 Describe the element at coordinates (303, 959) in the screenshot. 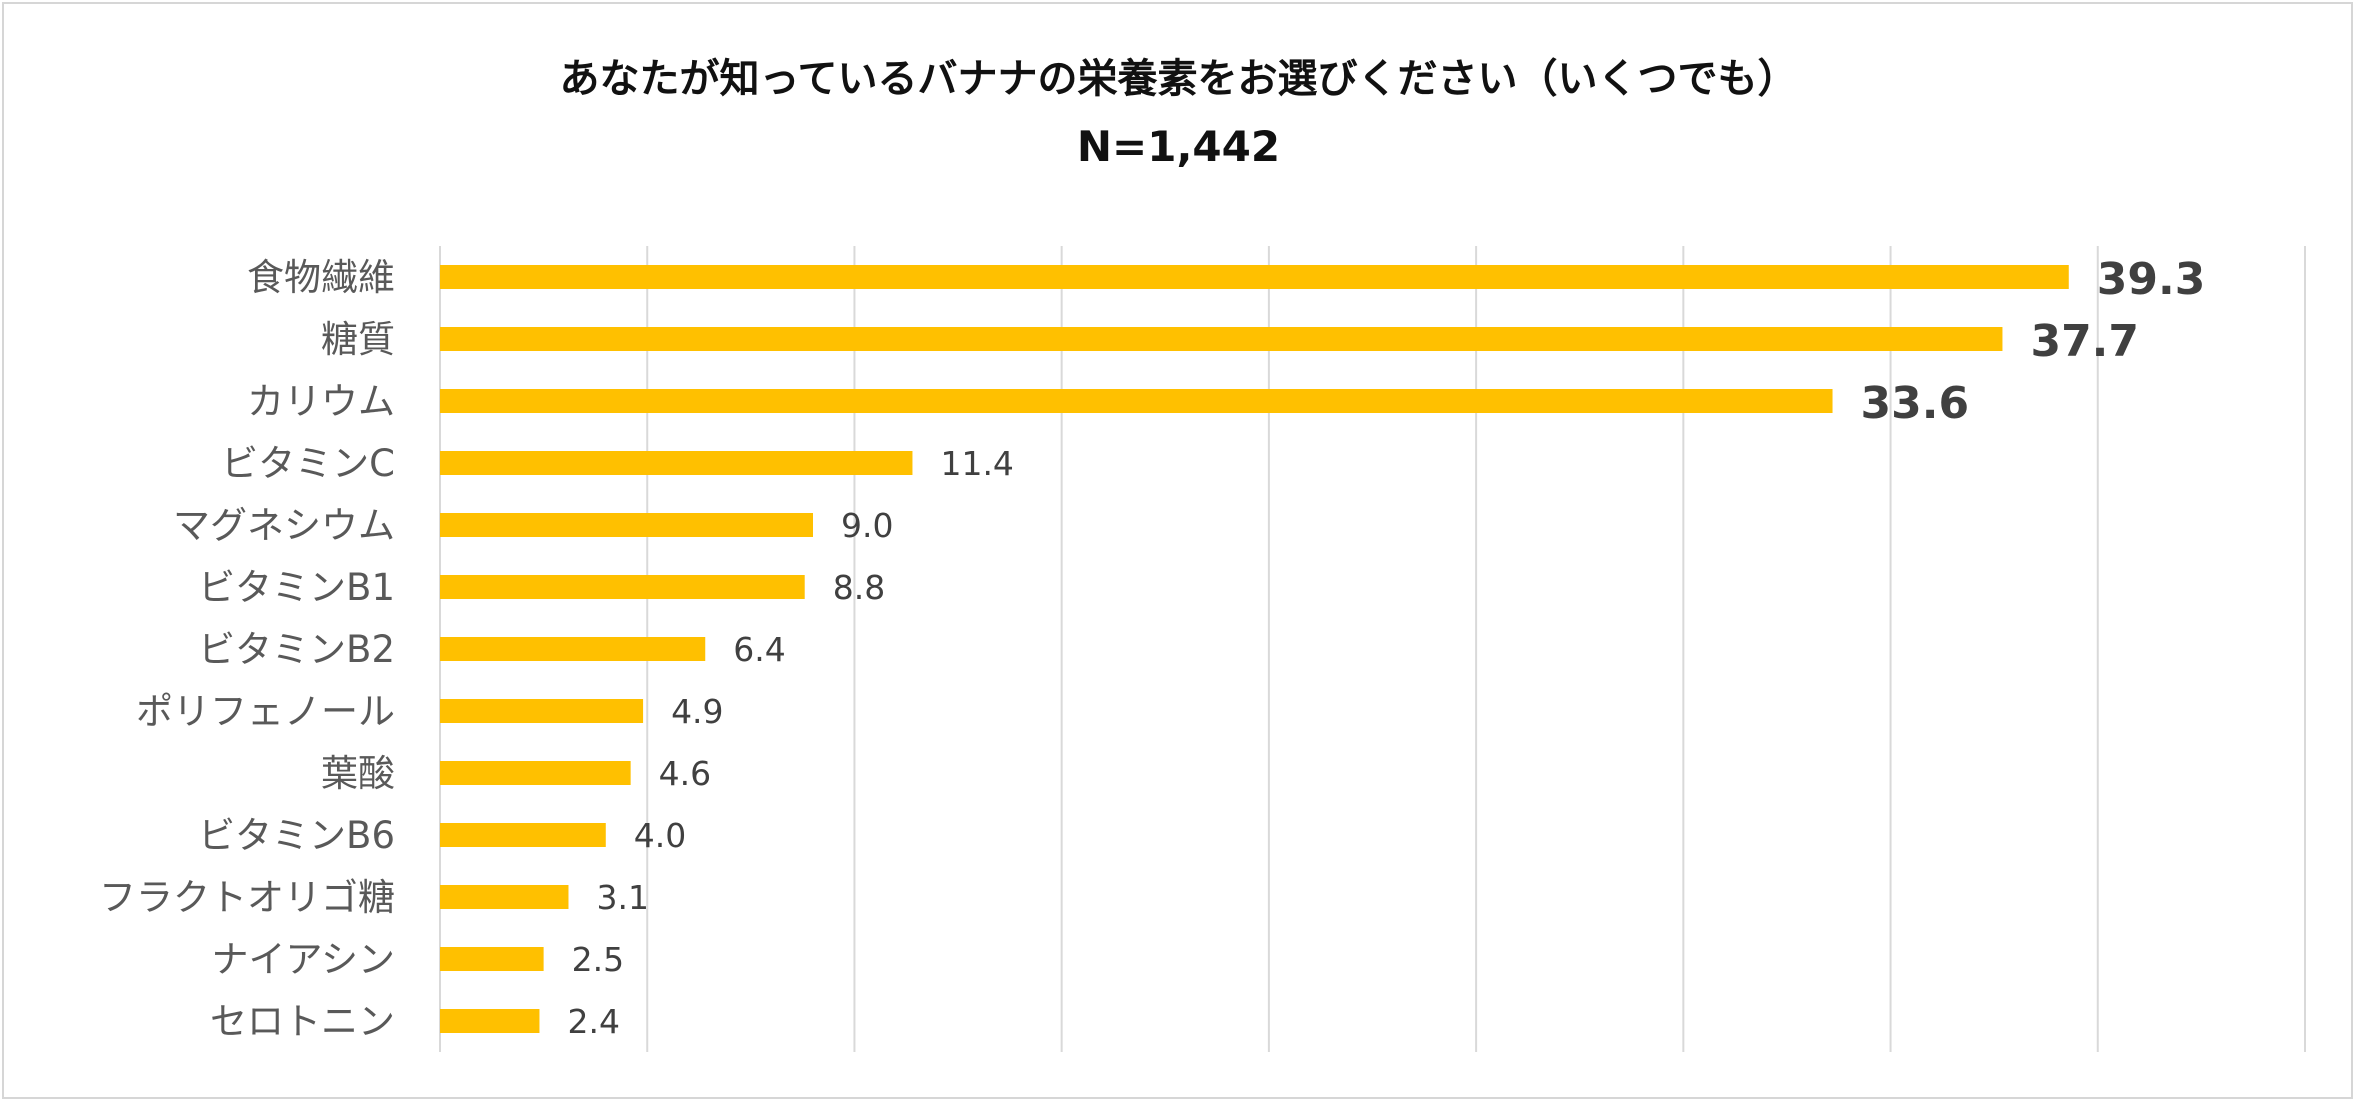

I see `category-label: ナイアシン` at that location.